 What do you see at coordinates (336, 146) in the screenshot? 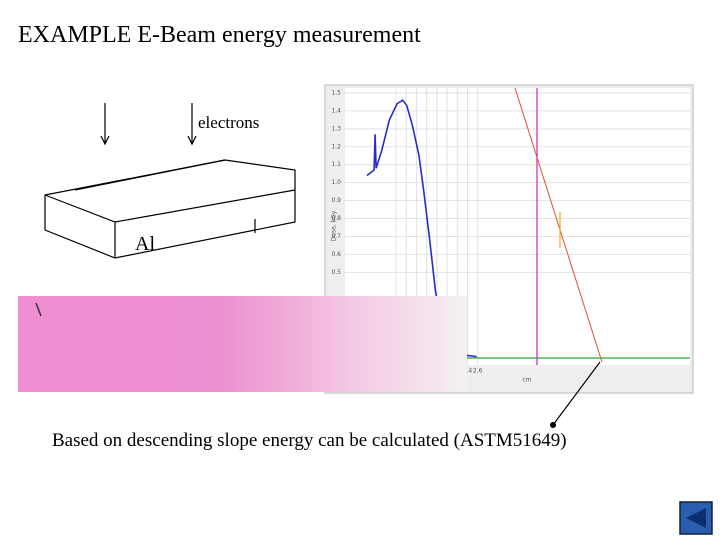
I see `y-tick-label: 1.2` at bounding box center [336, 146].